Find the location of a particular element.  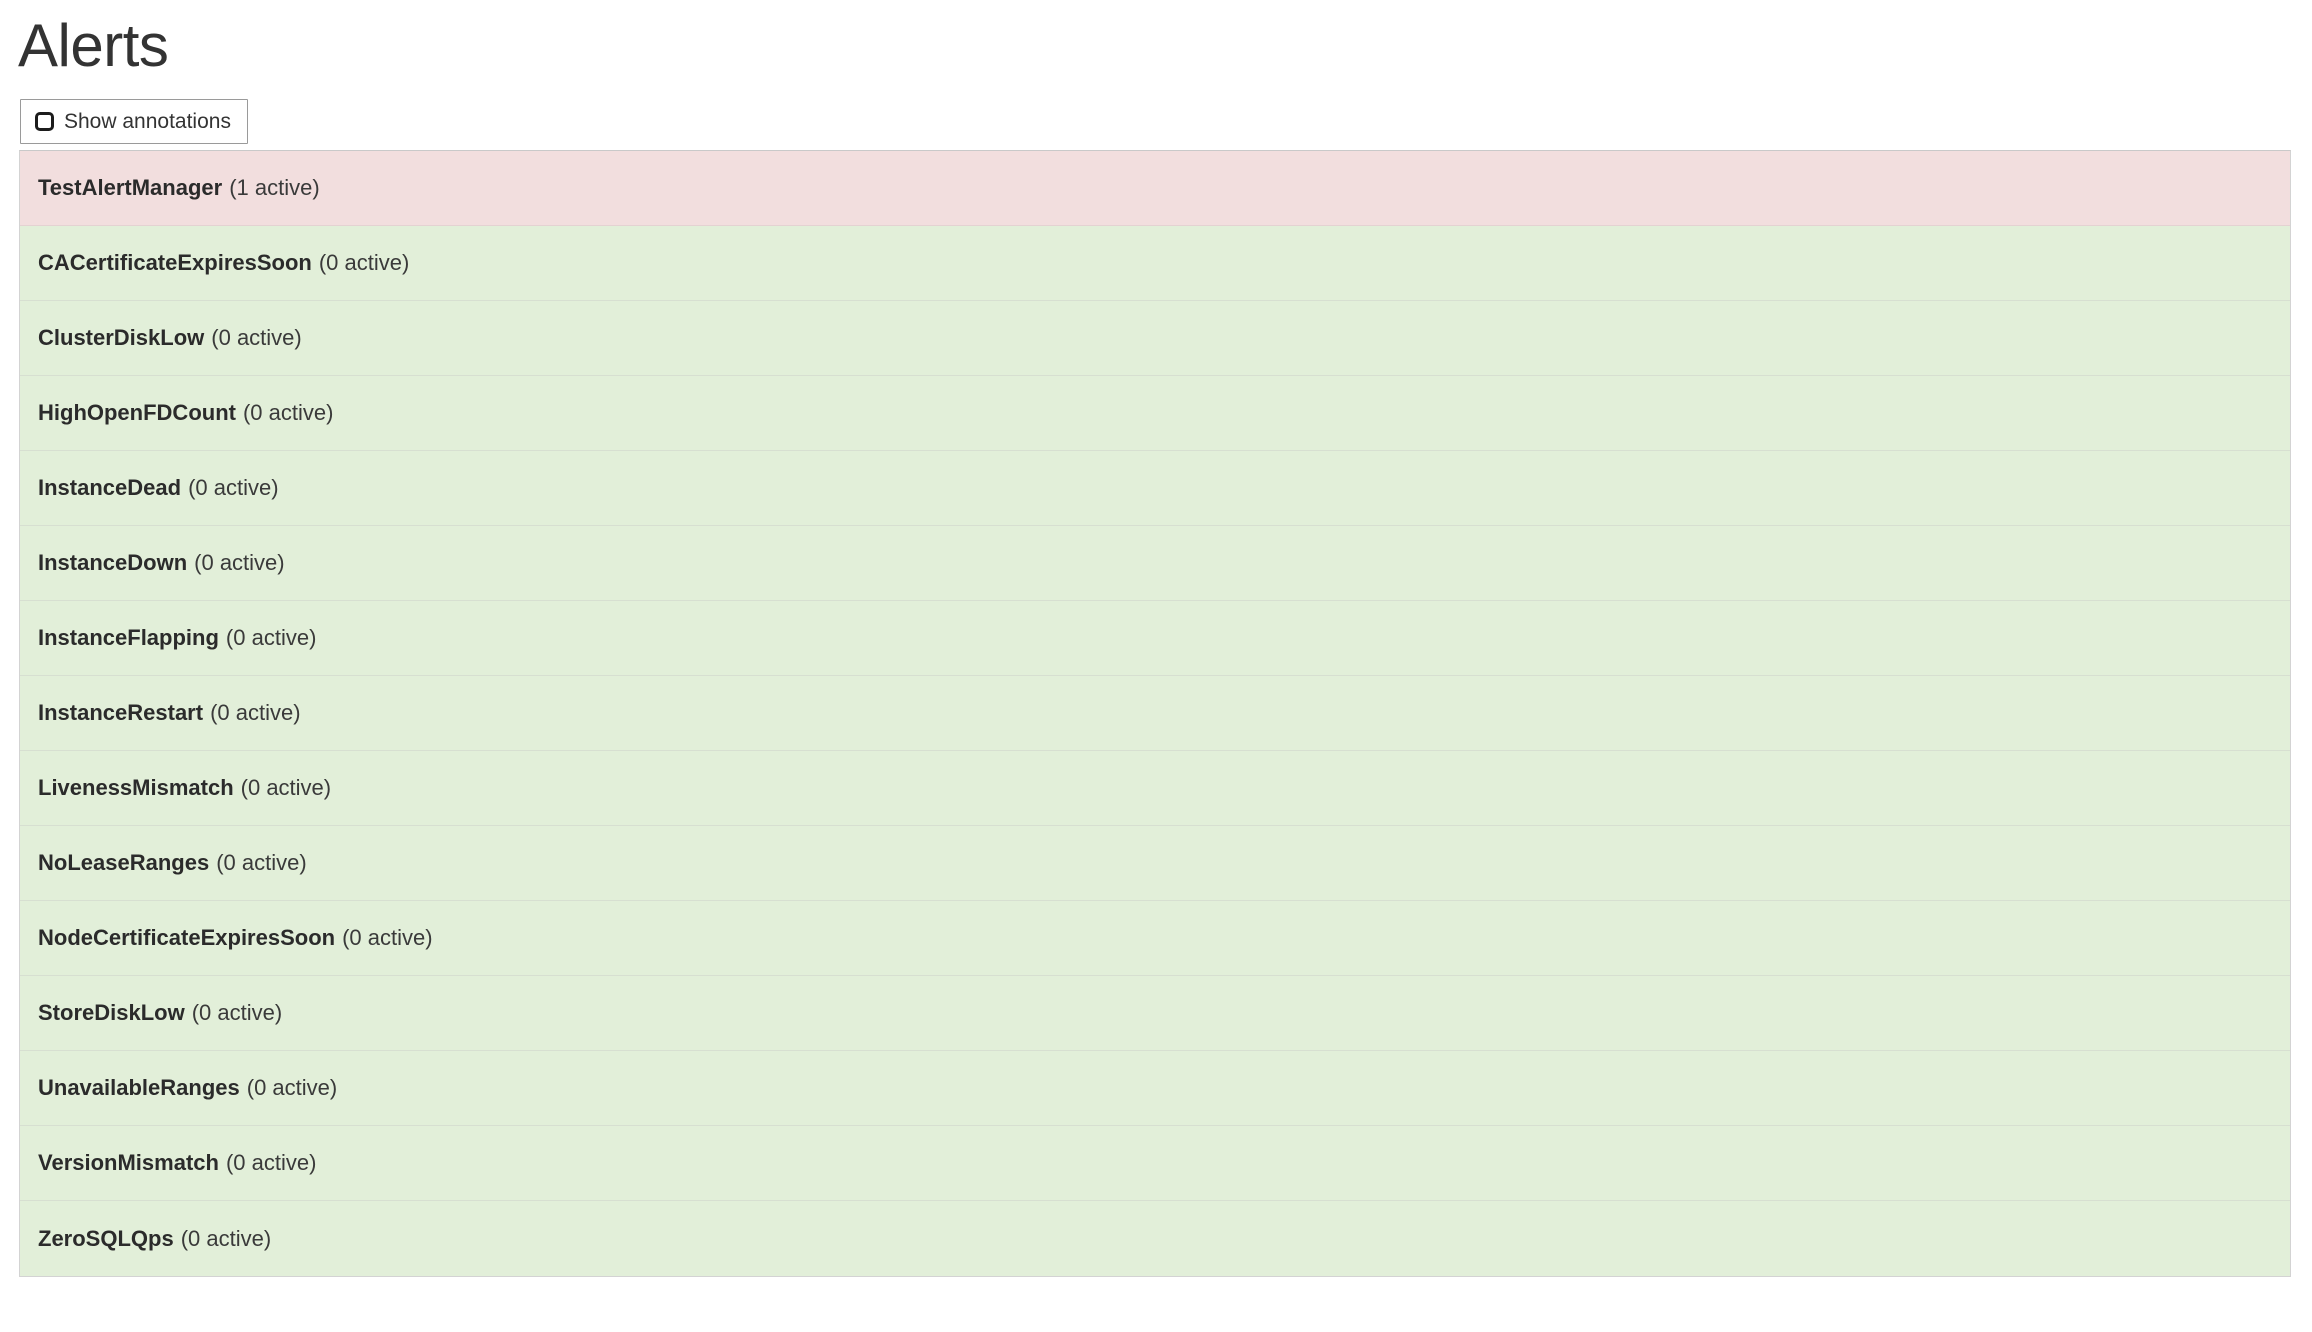

alert-row: UnavailableRanges (0 active) is located at coordinates (1155, 1088).